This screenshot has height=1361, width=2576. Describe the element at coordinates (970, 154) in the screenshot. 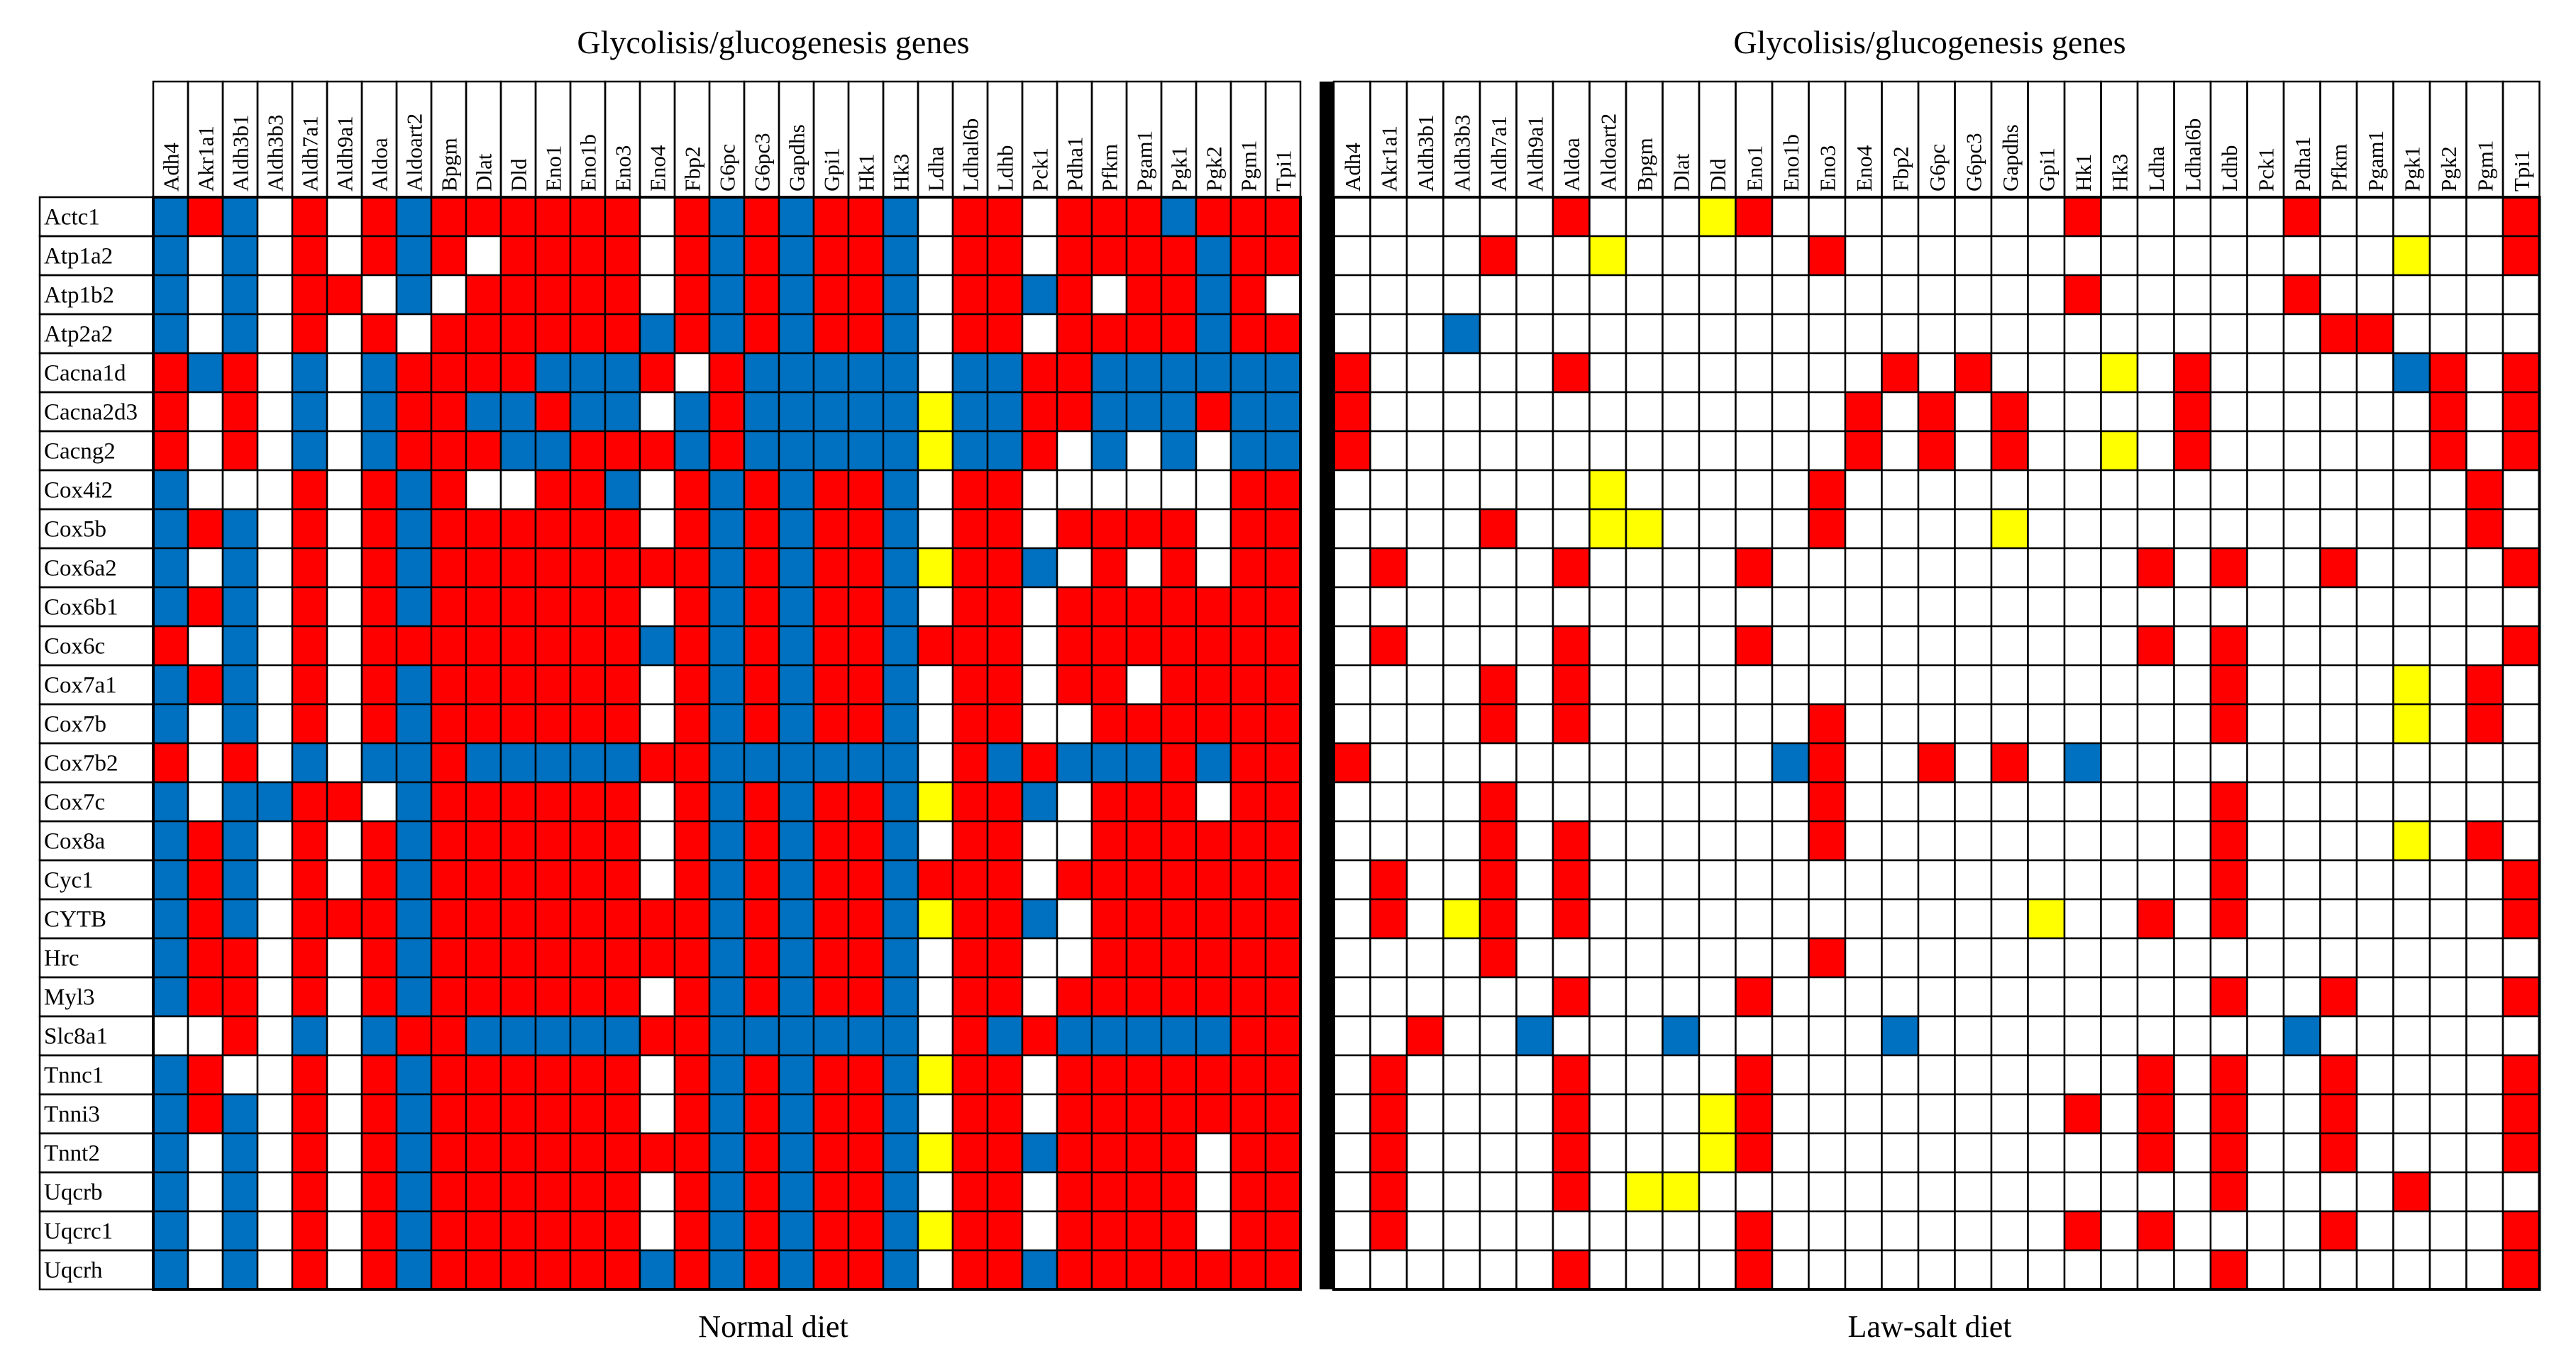

I see `column-label: Ldhal6b` at that location.